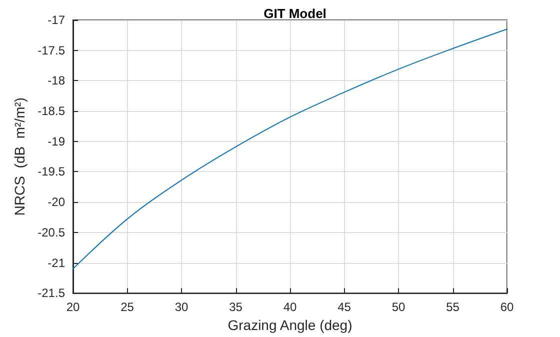 The height and width of the screenshot is (337, 560). I want to click on y-tick-label: -18, so click(57, 81).